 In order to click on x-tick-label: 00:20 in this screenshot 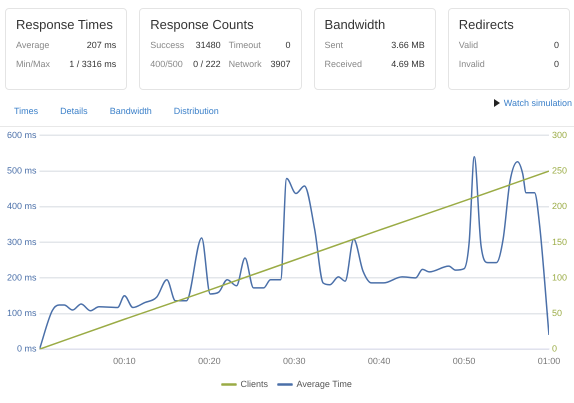, I will do `click(209, 361)`.